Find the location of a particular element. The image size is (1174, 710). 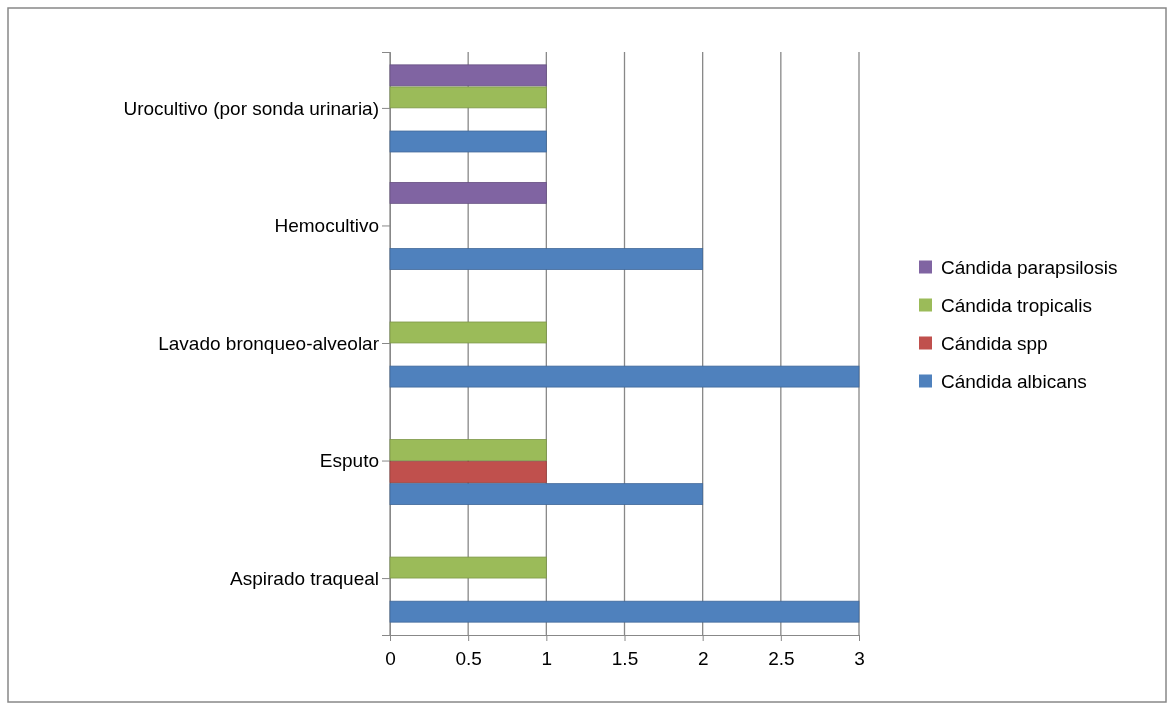

legend-label: Cándida parapsilosis is located at coordinates (1029, 268).